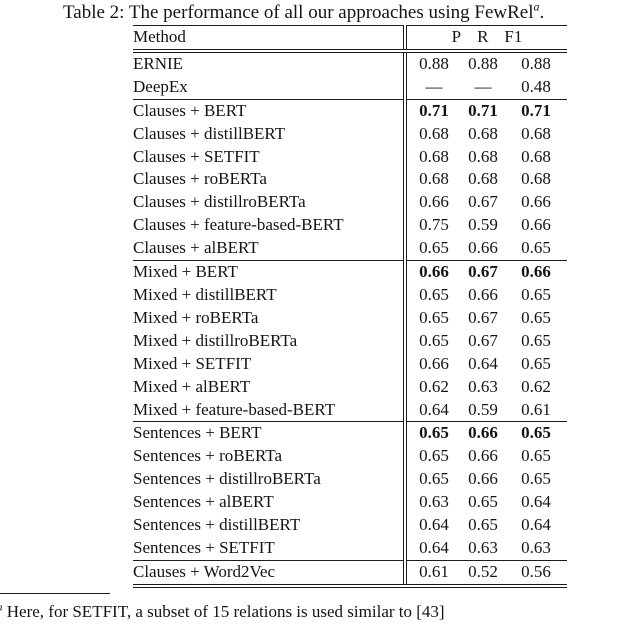 Image resolution: width=640 pixels, height=625 pixels. What do you see at coordinates (536, 63) in the screenshot?
I see `f1-cell: 0.88` at bounding box center [536, 63].